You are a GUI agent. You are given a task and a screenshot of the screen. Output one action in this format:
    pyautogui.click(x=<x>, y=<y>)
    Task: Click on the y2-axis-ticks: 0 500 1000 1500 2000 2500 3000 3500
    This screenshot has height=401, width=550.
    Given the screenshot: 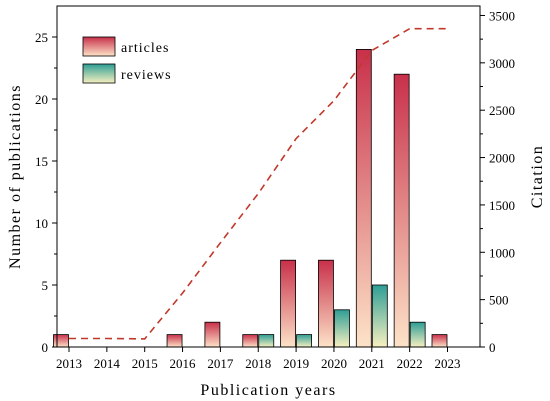 What is the action you would take?
    pyautogui.click(x=497, y=181)
    